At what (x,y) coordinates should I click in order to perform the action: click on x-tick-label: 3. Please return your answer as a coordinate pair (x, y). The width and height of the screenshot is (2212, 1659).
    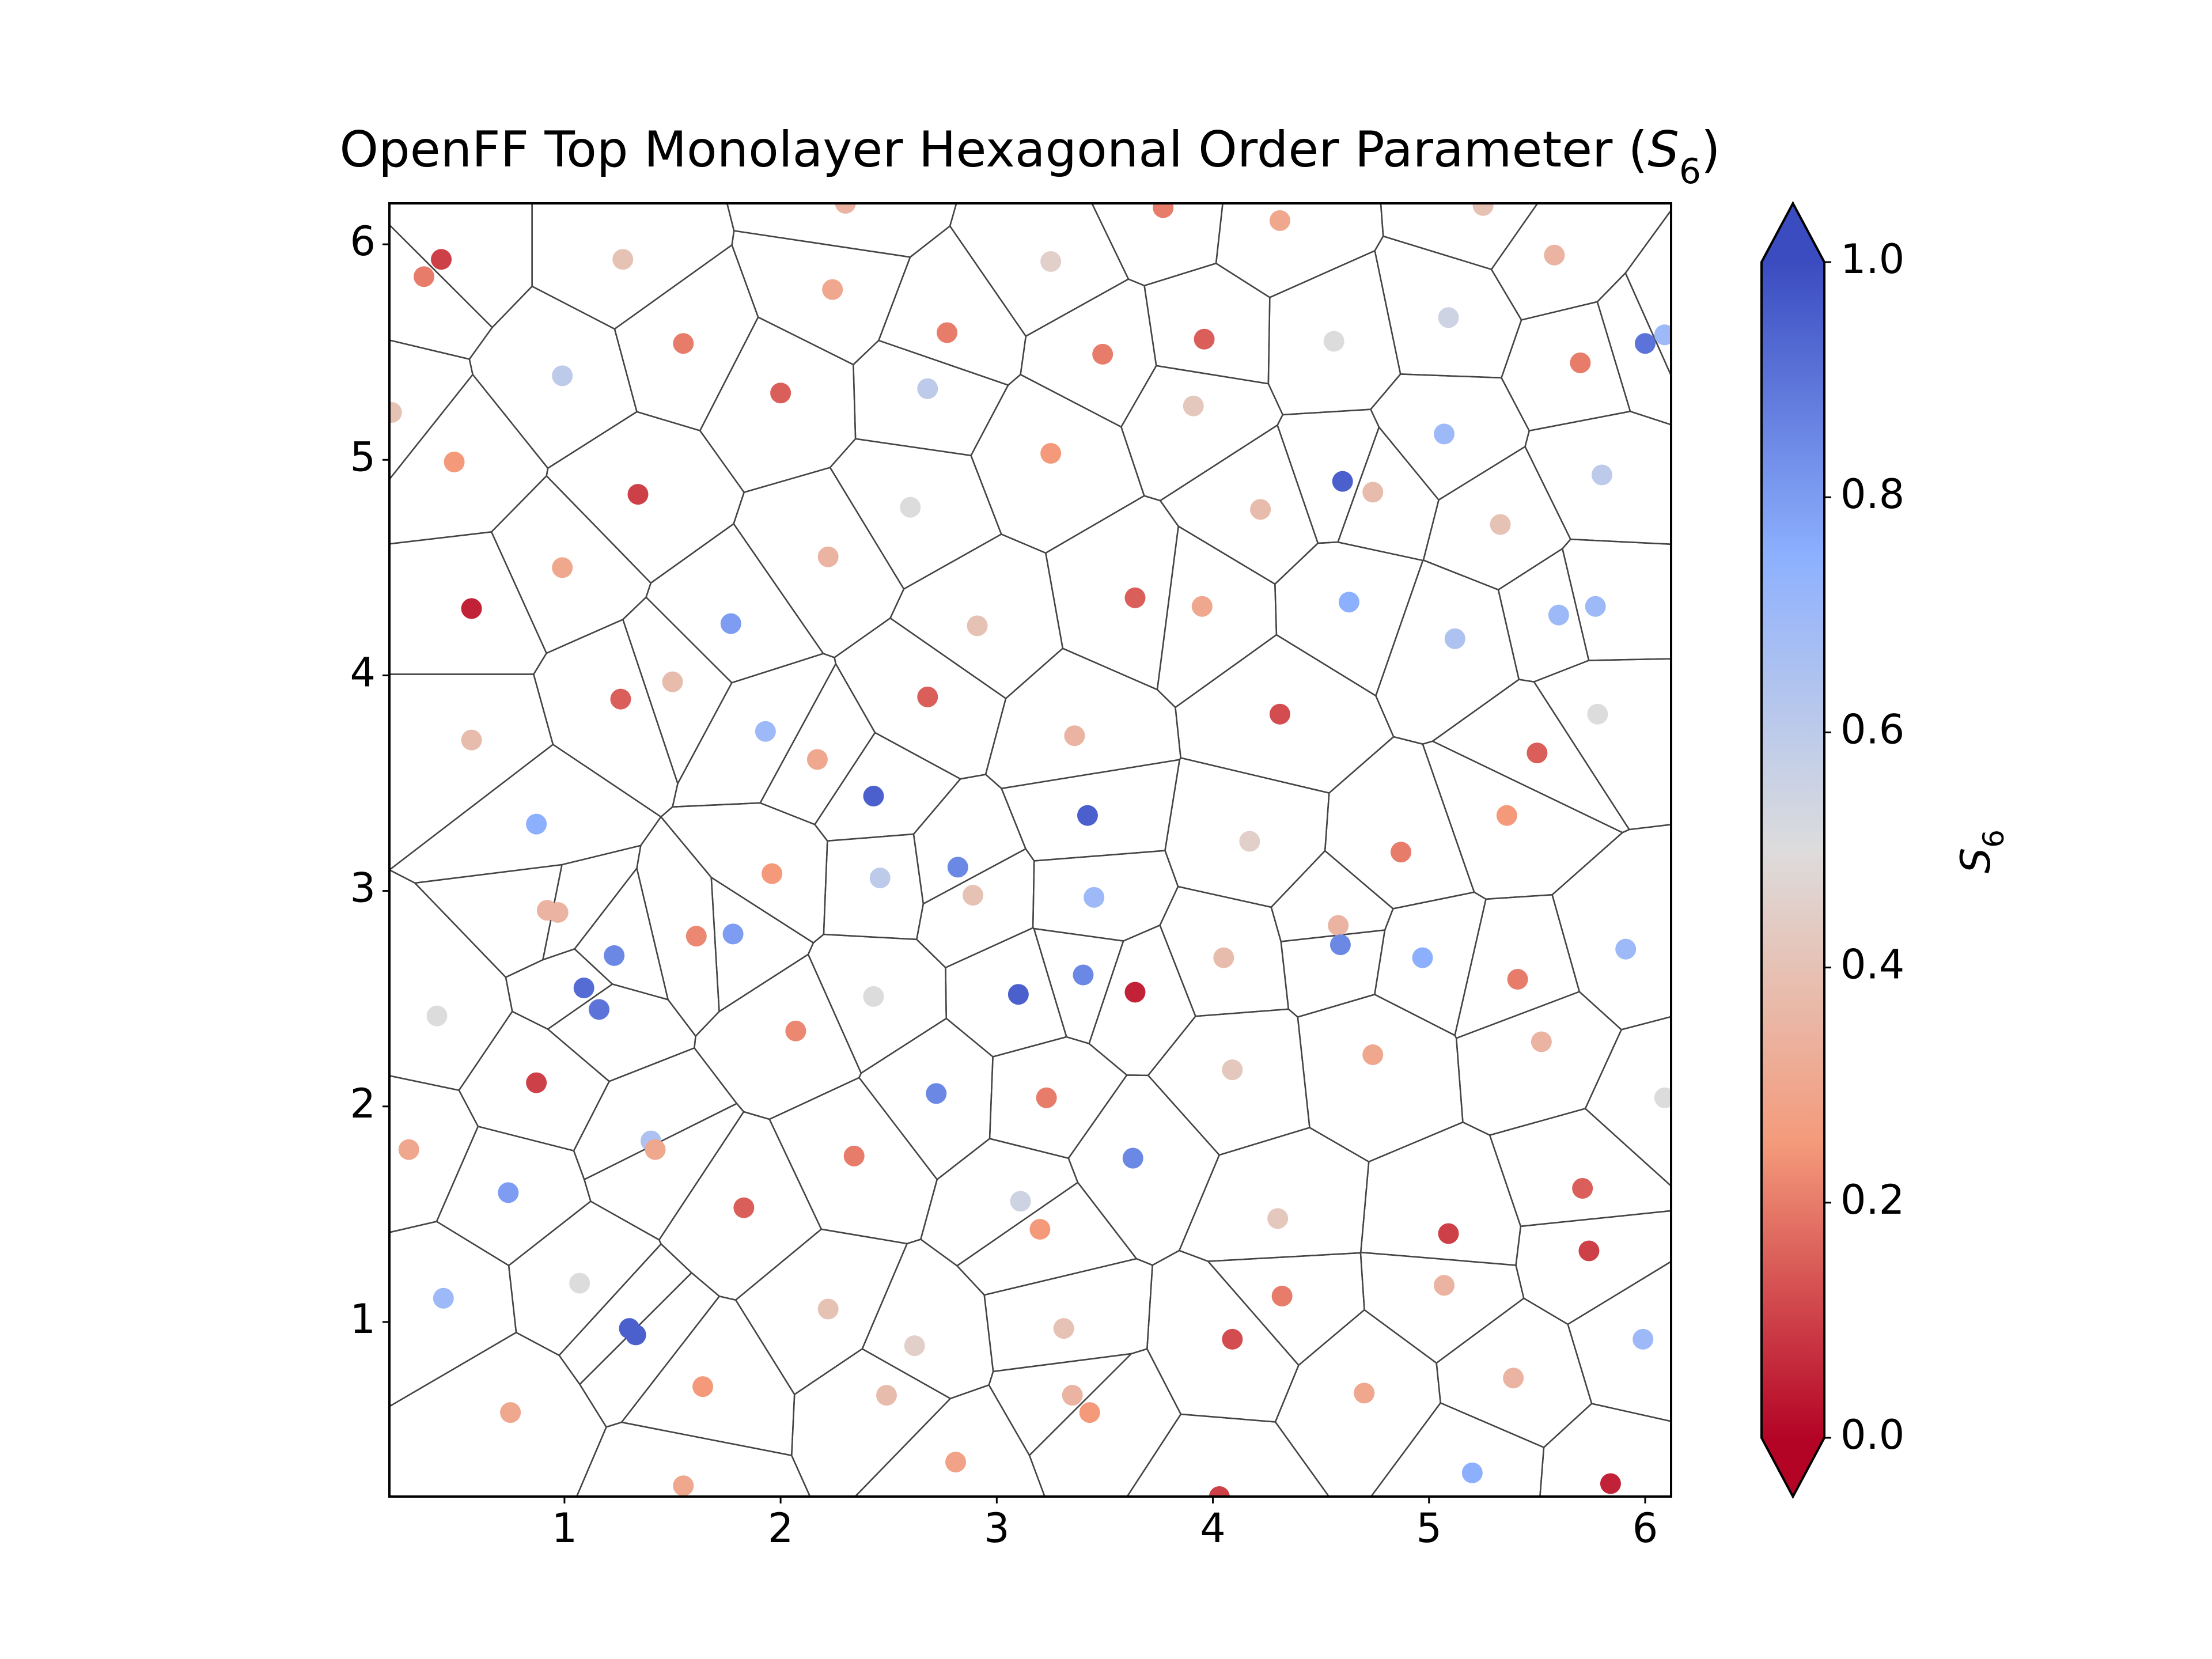
    Looking at the image, I should click on (997, 1528).